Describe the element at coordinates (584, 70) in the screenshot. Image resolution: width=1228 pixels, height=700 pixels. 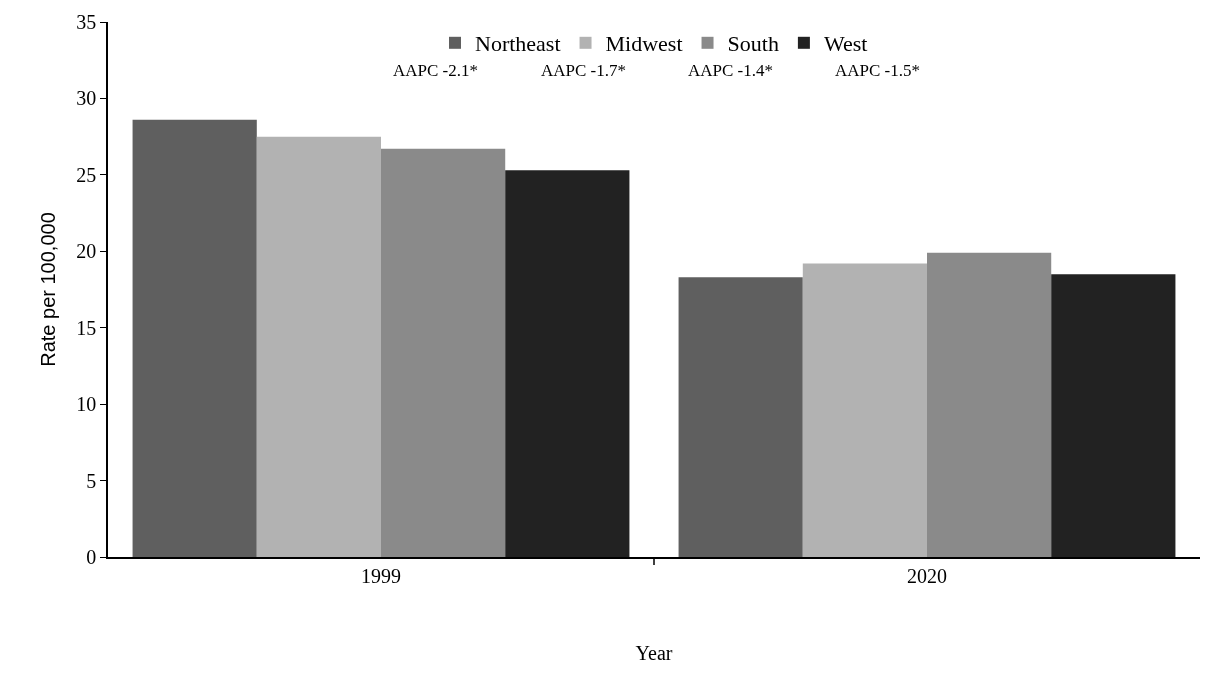
I see `annotation: AAPC -1.7*` at that location.